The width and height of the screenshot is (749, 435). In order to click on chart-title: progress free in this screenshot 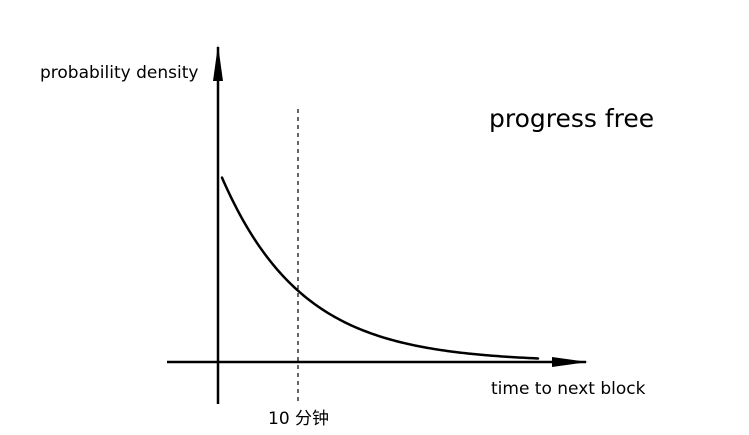, I will do `click(571, 118)`.